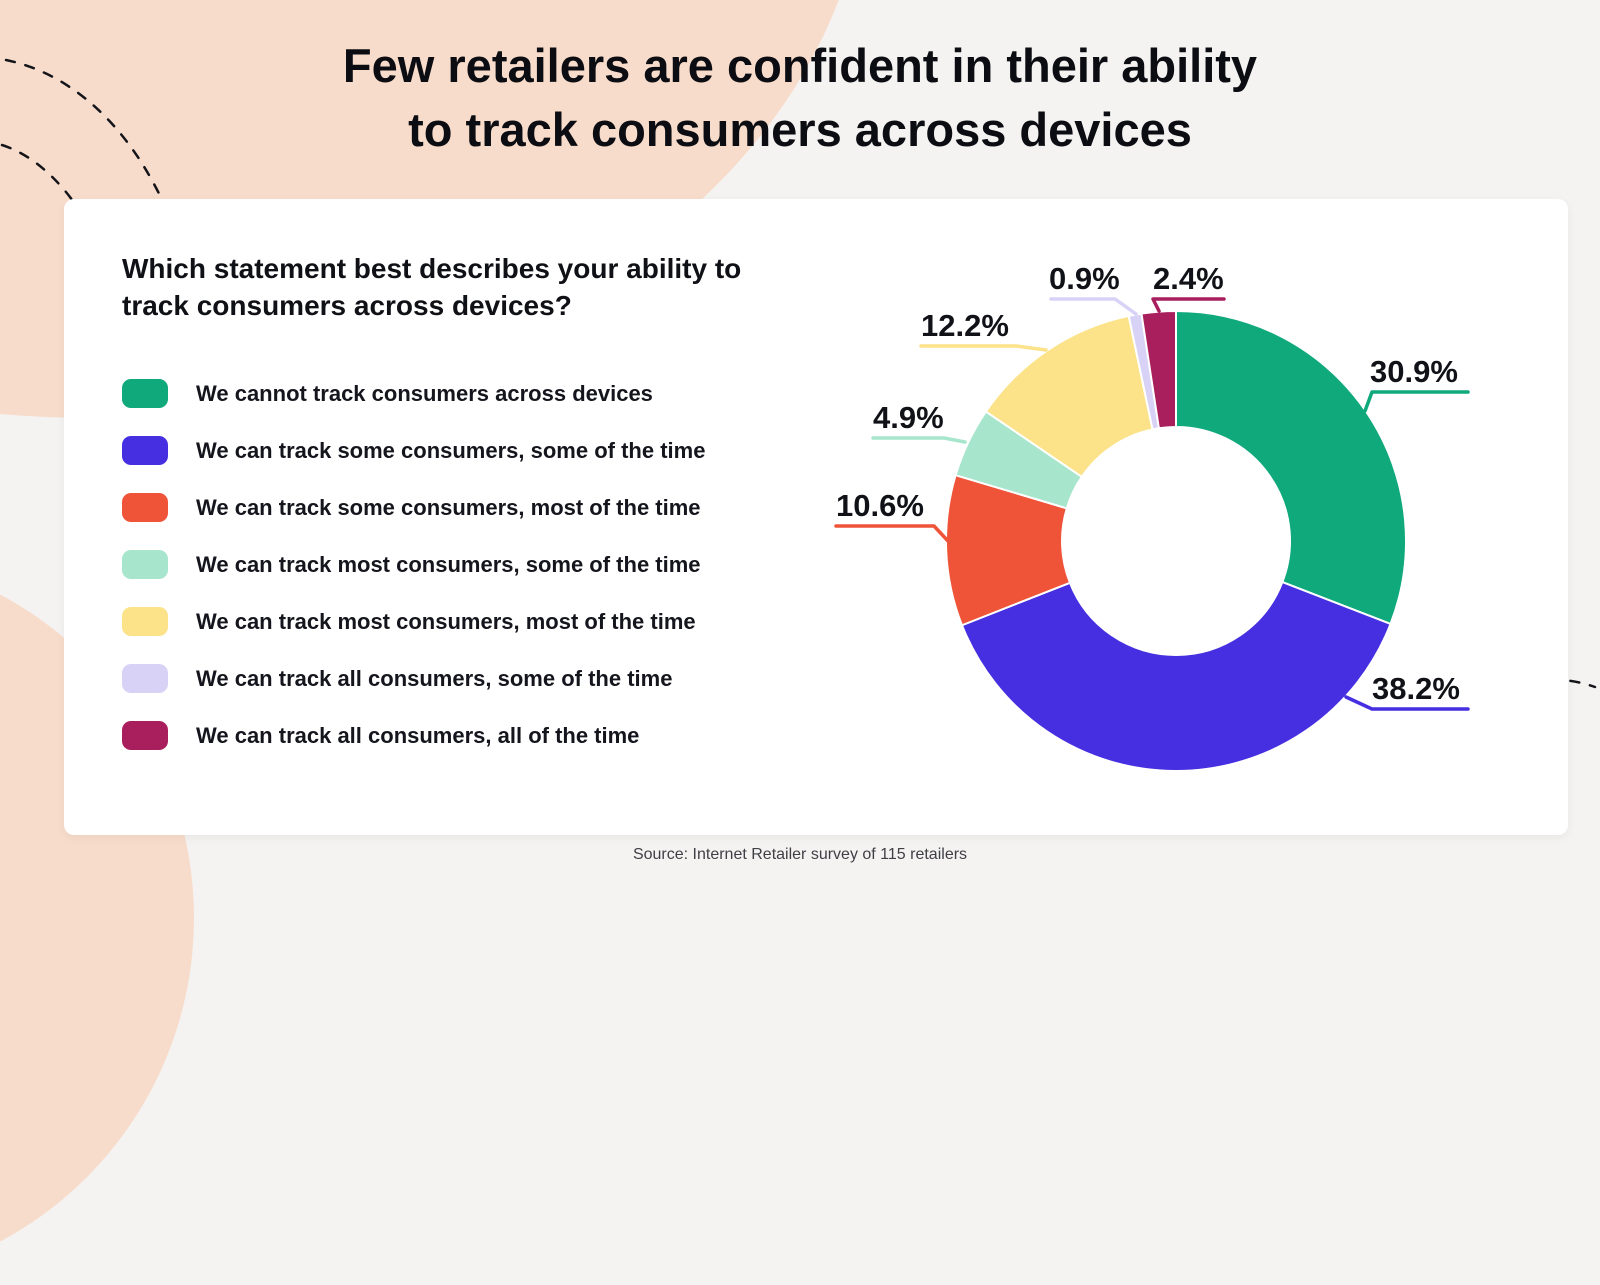 Image resolution: width=1600 pixels, height=1285 pixels. I want to click on dashed-arc, so click(87, 136).